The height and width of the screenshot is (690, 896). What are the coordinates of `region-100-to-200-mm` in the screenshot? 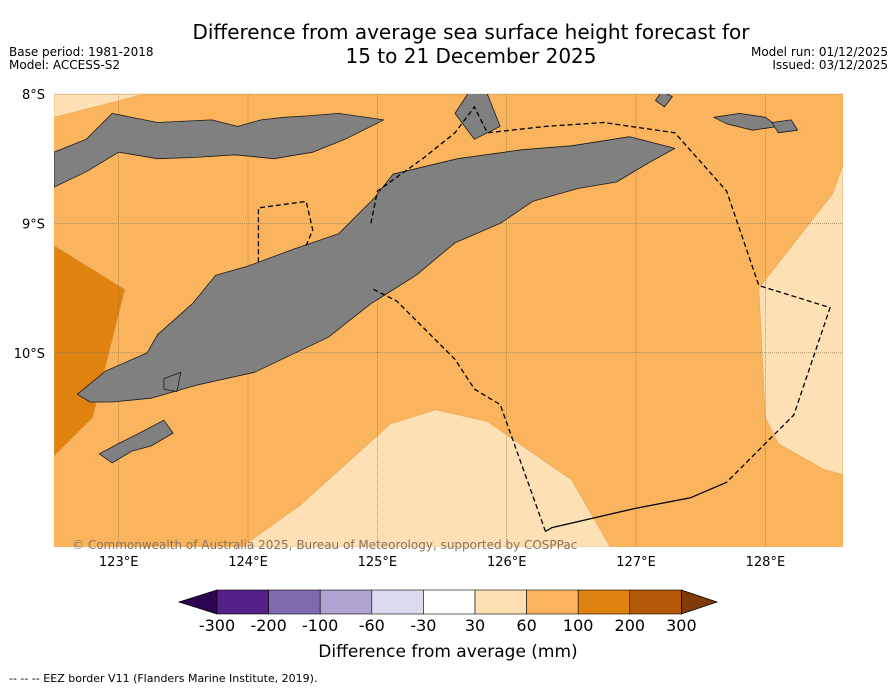 It's located at (90, 351).